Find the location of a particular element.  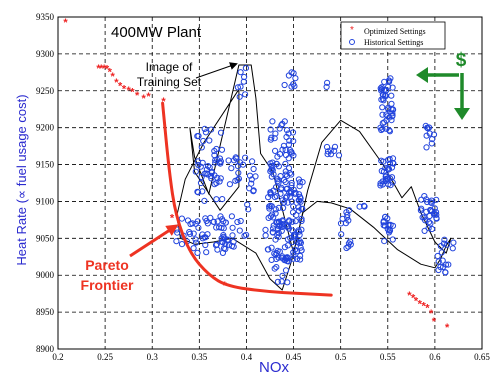

x-tick-label: 0.5 is located at coordinates (341, 357).